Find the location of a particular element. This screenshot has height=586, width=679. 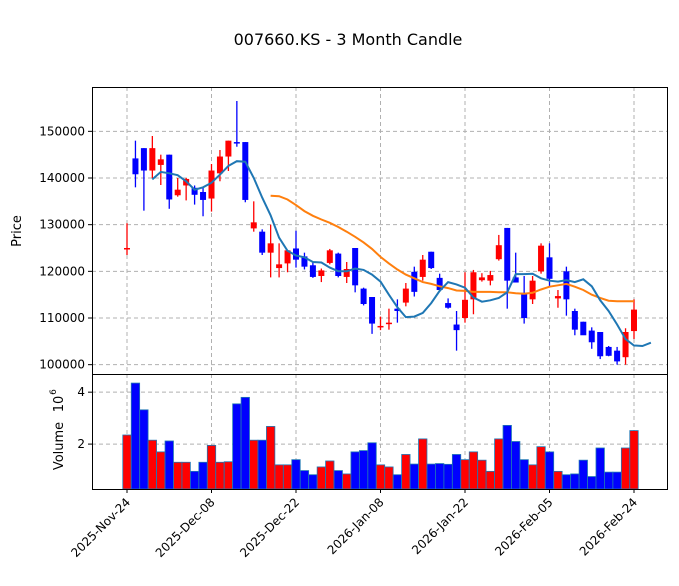

volume-tick-label: 4 is located at coordinates (81, 392).